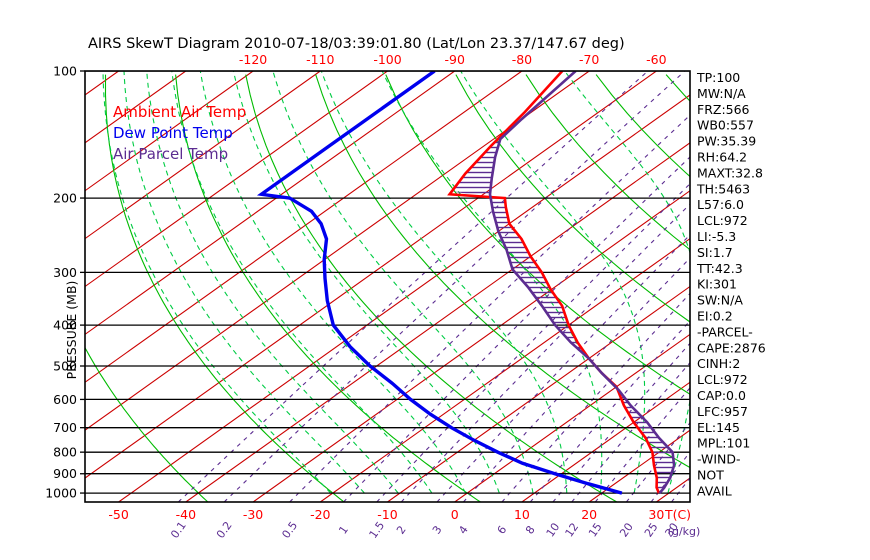  What do you see at coordinates (725, 331) in the screenshot?
I see `stats-line: -PARCEL-` at bounding box center [725, 331].